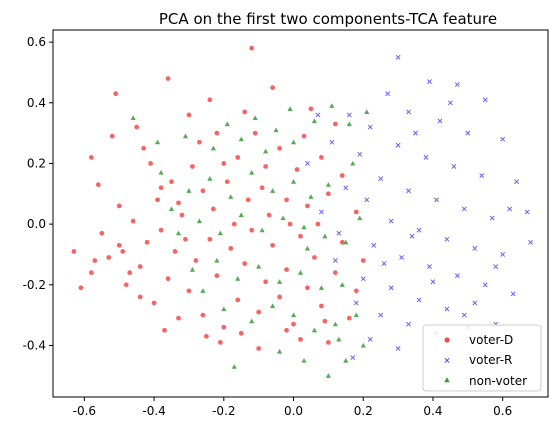 The image size is (559, 435). Describe the element at coordinates (36, 224) in the screenshot. I see `y-tick-label: 0.0` at that location.